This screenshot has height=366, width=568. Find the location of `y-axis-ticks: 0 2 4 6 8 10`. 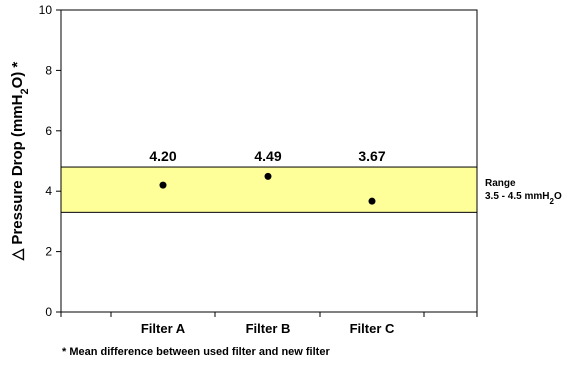

y-axis-ticks: 0 2 4 6 8 10 is located at coordinates (50, 161).